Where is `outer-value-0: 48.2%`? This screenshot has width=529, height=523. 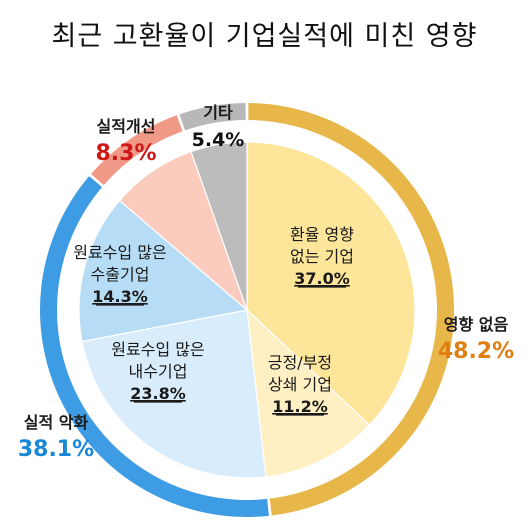
outer-value-0: 48.2% is located at coordinates (476, 351).